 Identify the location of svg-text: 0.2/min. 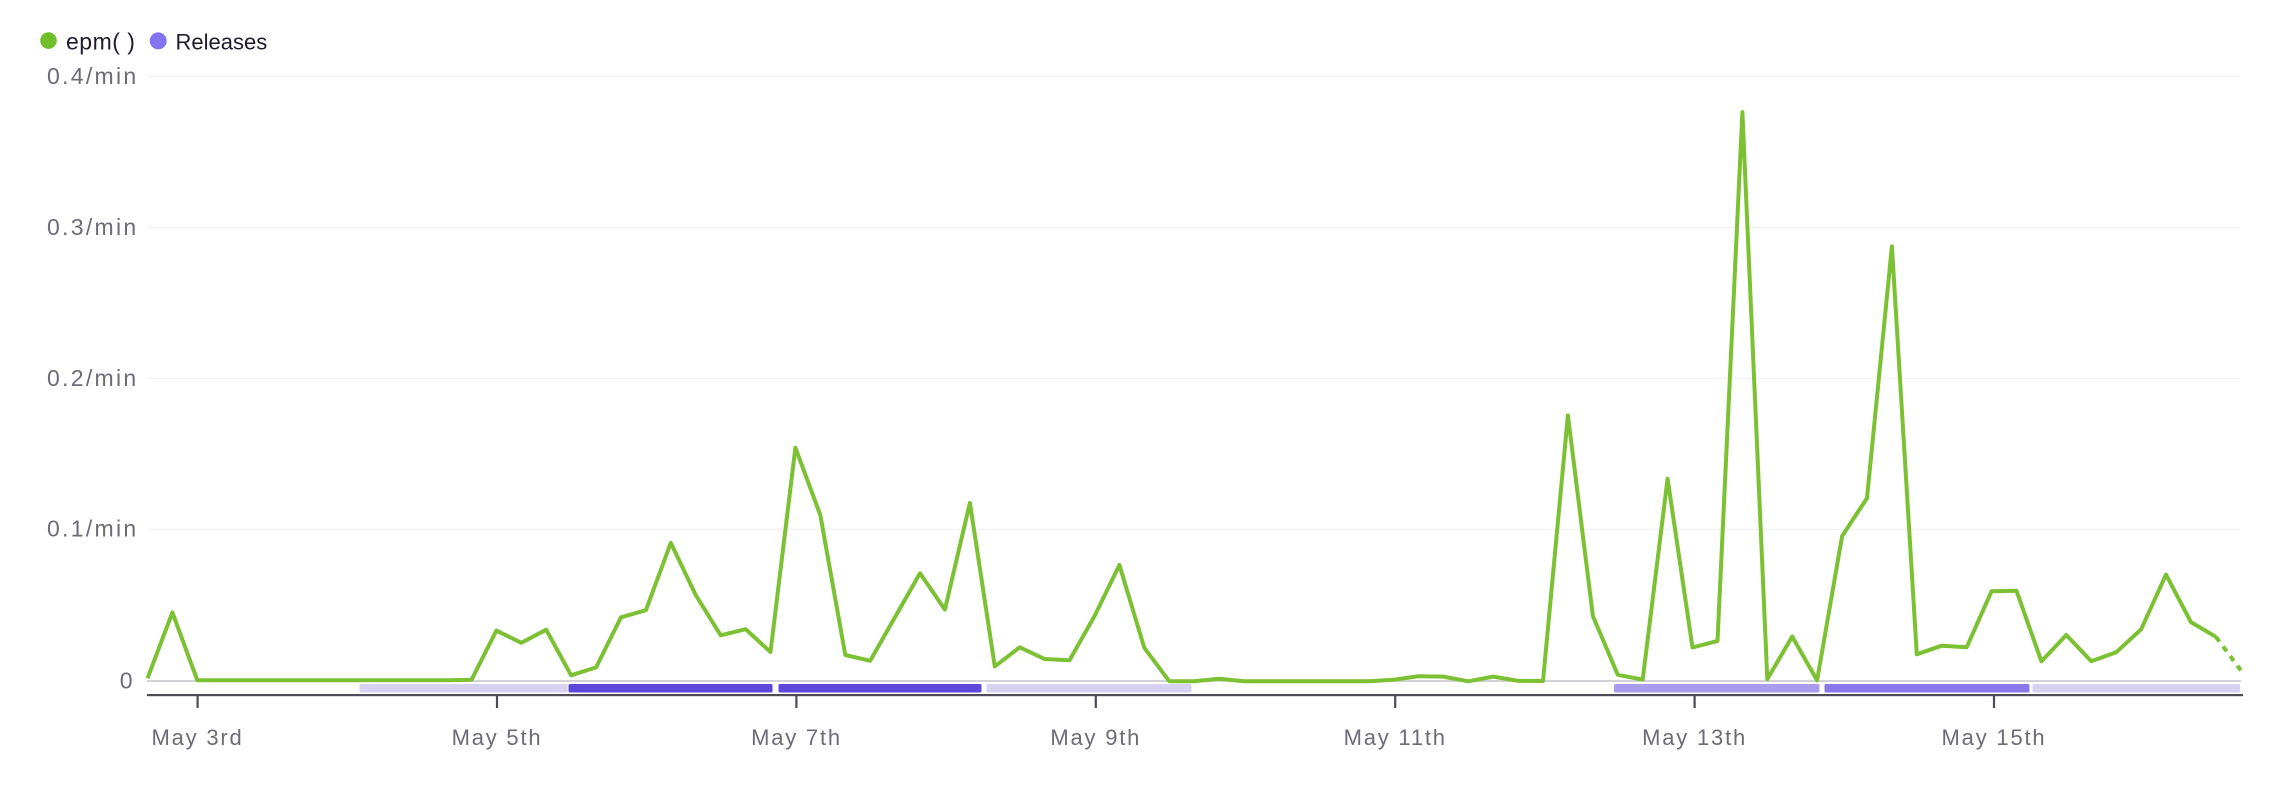
(93, 378).